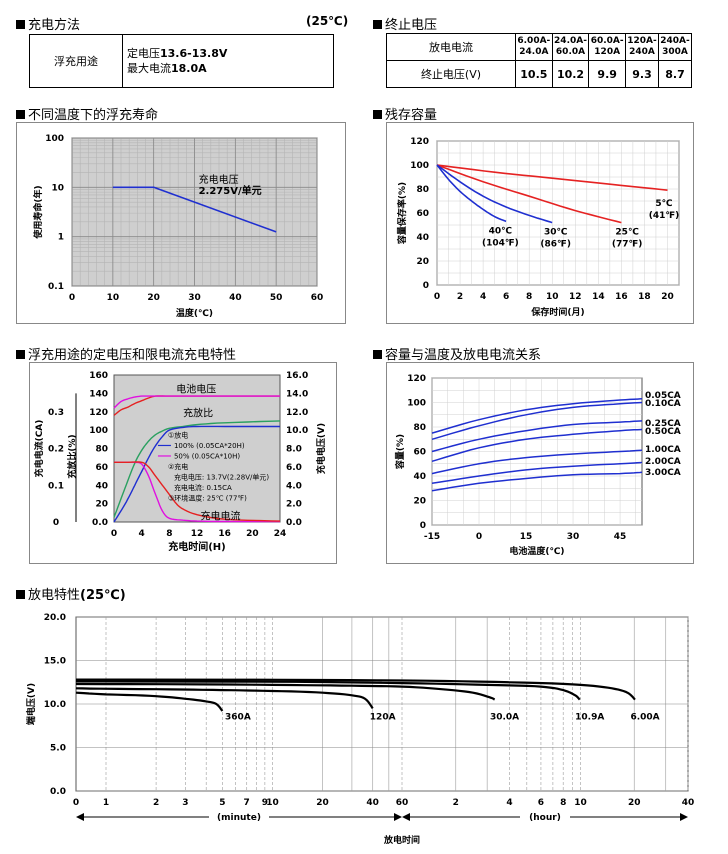 This screenshot has height=854, width=728. I want to click on square-bullet-icon, so click(20, 594).